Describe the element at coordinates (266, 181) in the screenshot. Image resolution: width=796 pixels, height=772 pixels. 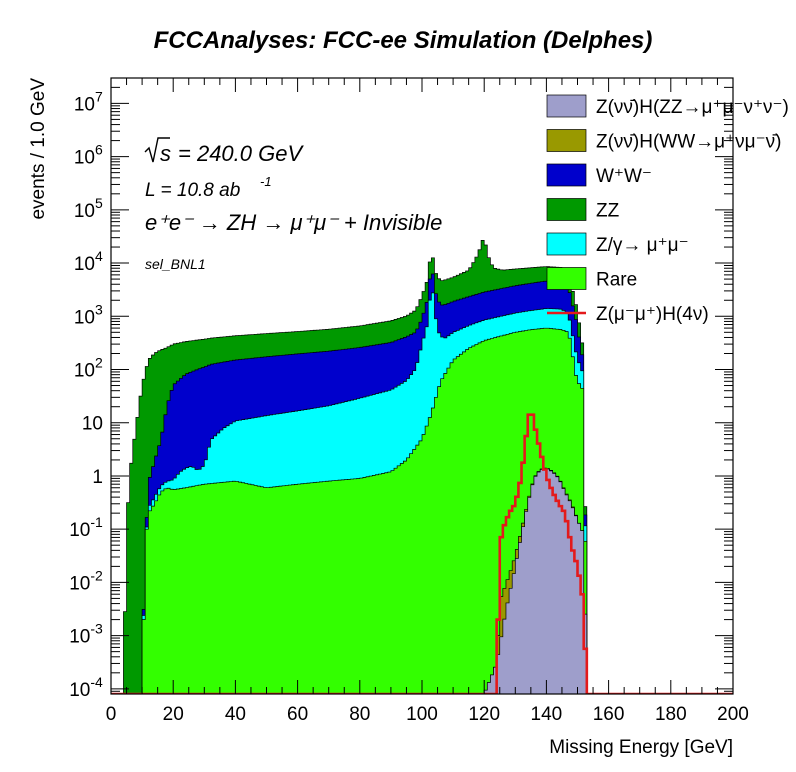
I see `lumi-exponent: -1` at that location.